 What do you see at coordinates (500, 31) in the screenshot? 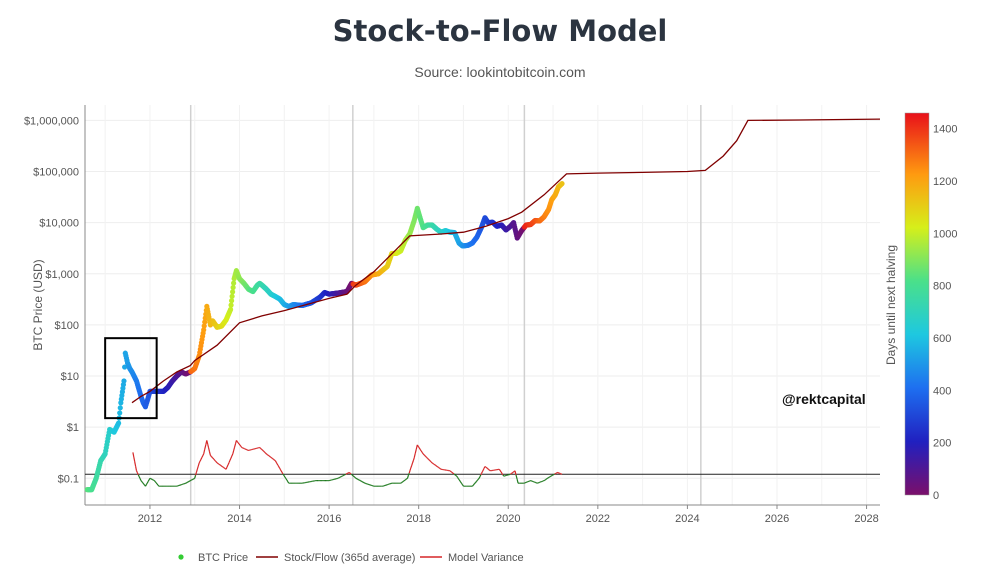
I see `chart-title: Stock-to-Flow Model` at bounding box center [500, 31].